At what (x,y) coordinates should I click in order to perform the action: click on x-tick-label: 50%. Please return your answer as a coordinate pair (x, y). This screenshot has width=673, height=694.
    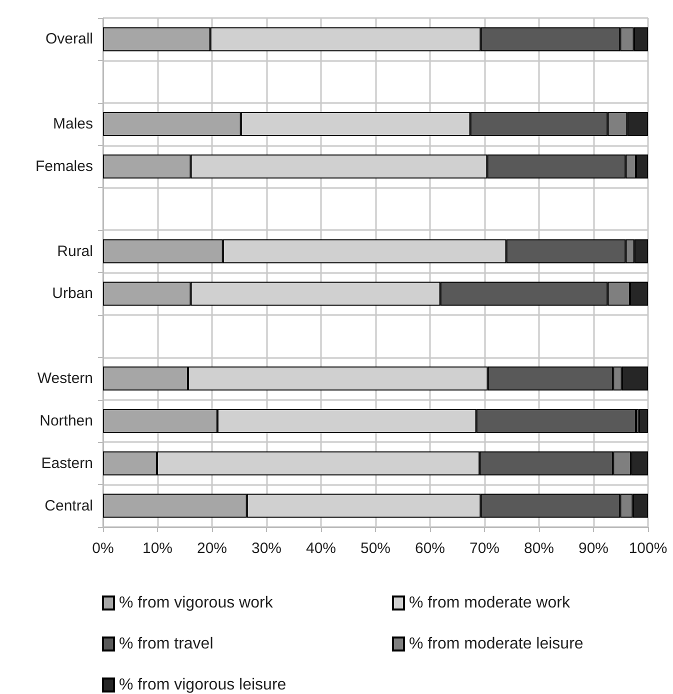
    Looking at the image, I should click on (375, 548).